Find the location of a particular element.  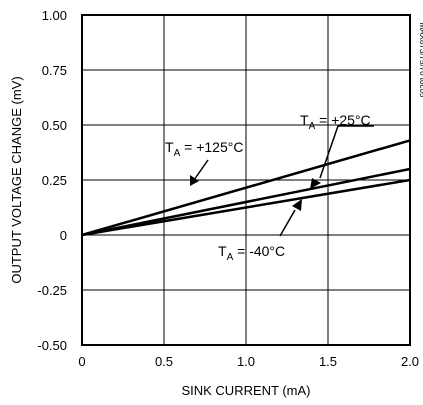

y-tick-label: -0.50 is located at coordinates (52, 345).